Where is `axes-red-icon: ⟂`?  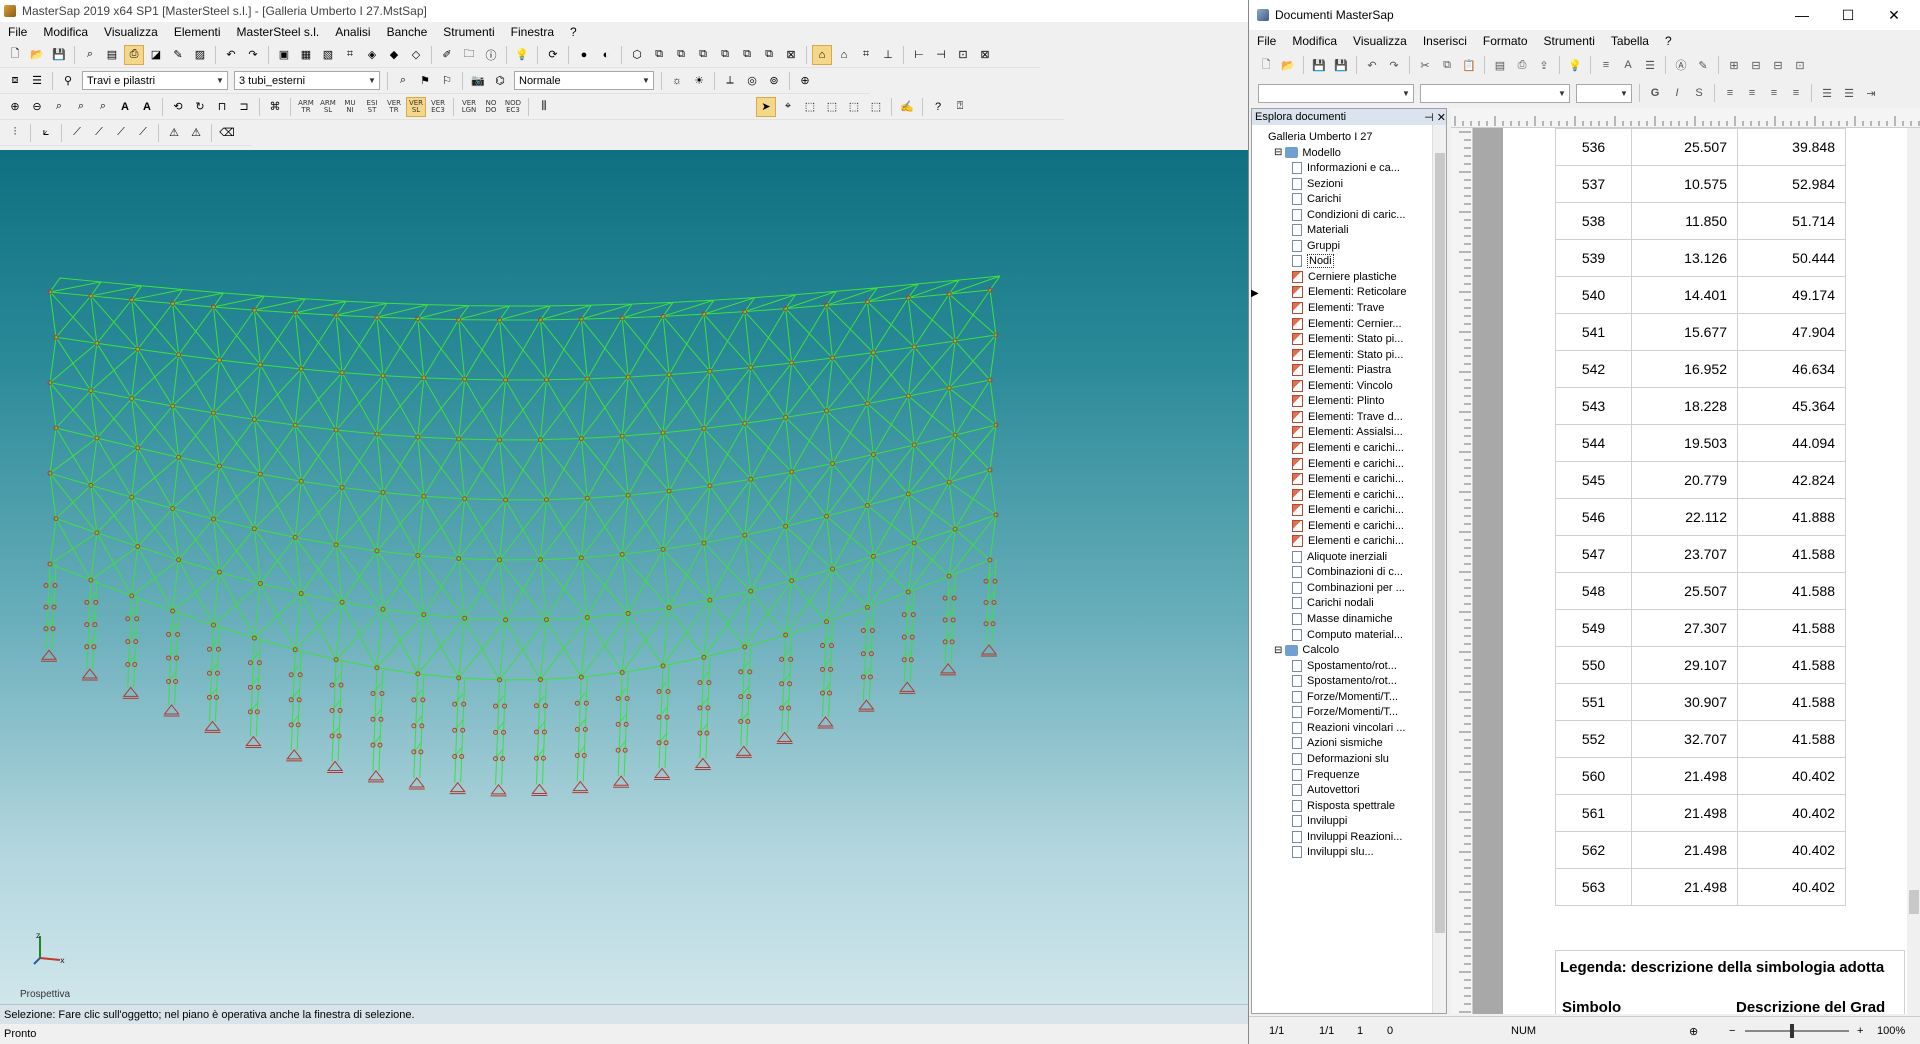
axes-red-icon: ⟂ is located at coordinates (730, 80).